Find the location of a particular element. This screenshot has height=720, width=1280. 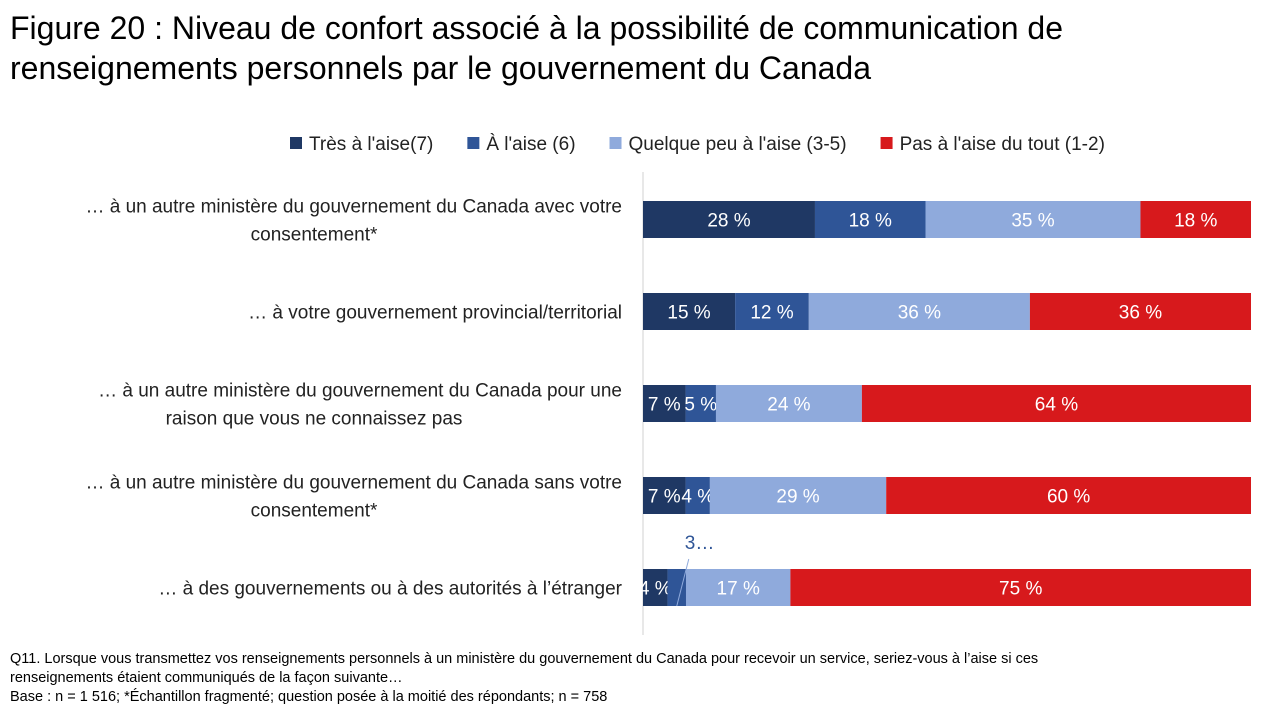

legend-item-4: Pas à l'aise du tout (1-2) is located at coordinates (992, 144).